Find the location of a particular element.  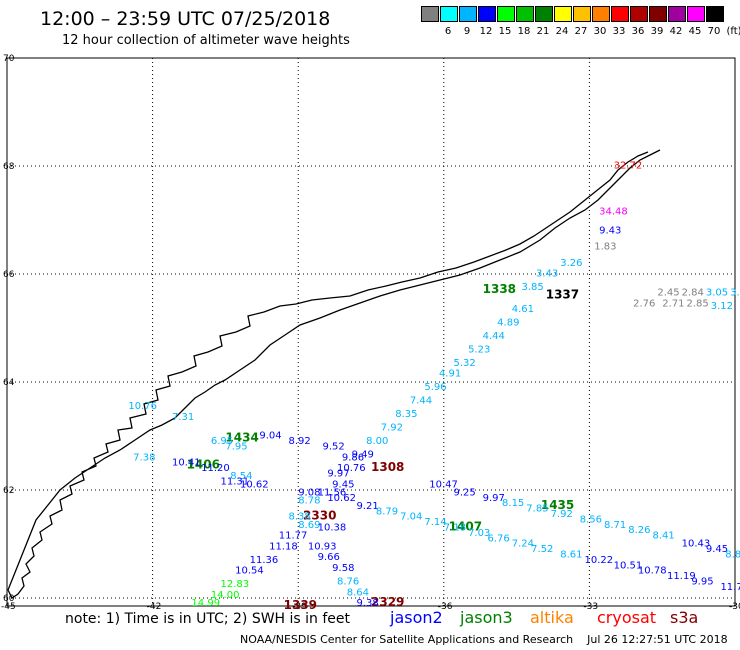

swh-value-label: 12.83 is located at coordinates (235, 584).